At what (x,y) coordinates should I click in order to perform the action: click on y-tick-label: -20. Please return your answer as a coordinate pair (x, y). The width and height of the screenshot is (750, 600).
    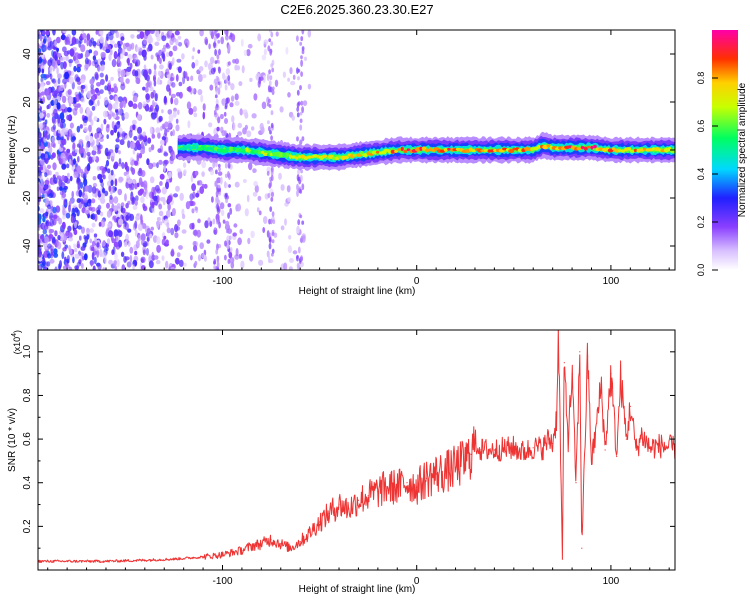
    Looking at the image, I should click on (27, 197).